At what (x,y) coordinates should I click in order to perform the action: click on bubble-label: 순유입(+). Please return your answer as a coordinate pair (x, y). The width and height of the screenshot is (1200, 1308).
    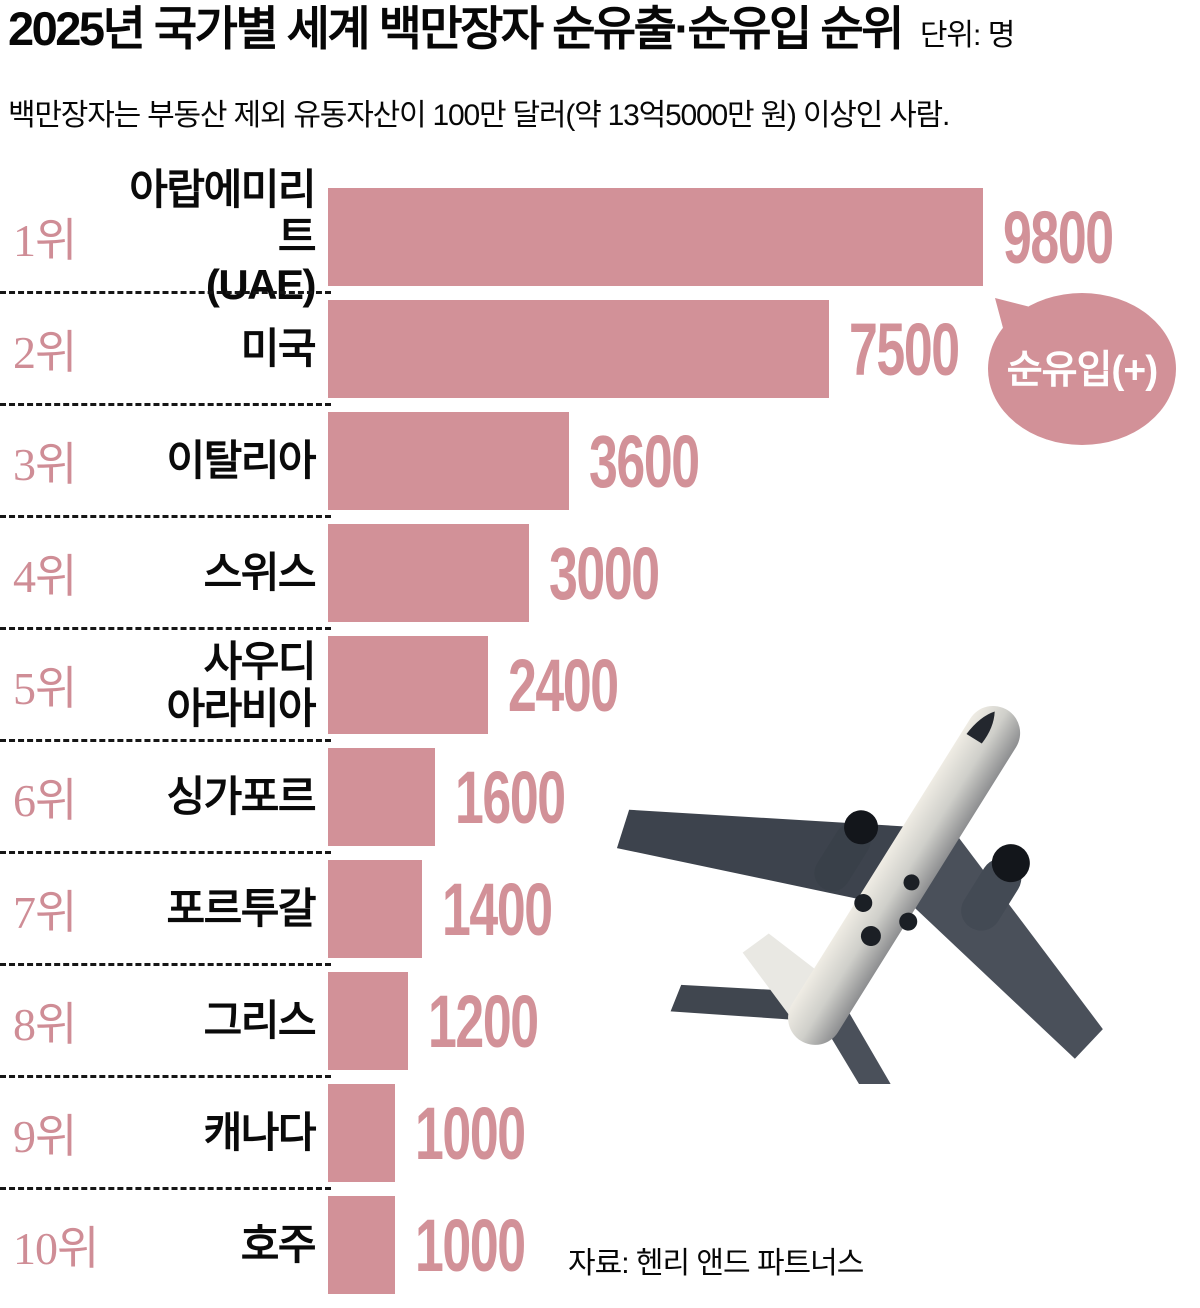
    Looking at the image, I should click on (1082, 370).